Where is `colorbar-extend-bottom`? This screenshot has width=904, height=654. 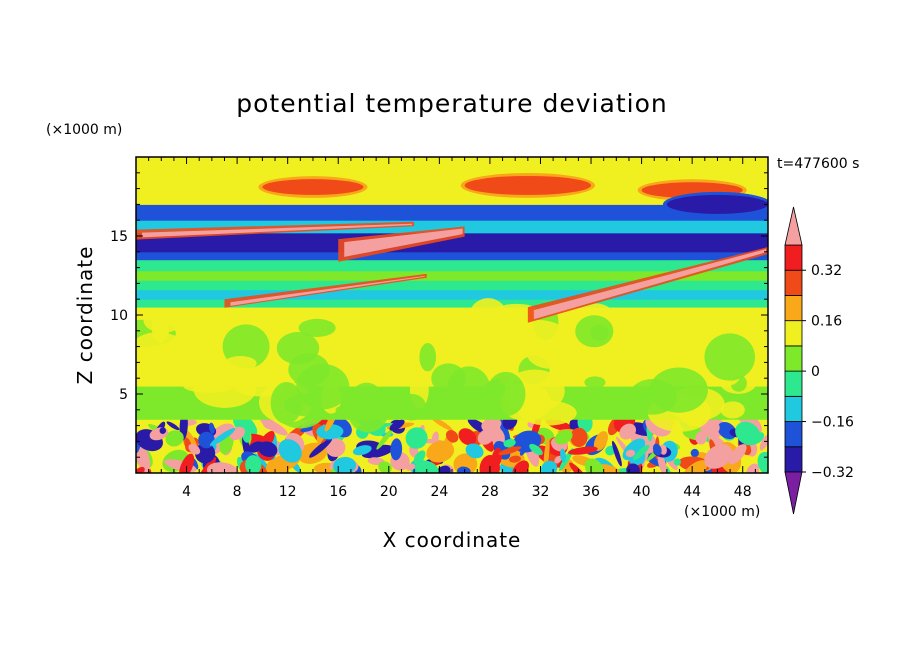 colorbar-extend-bottom is located at coordinates (793, 493).